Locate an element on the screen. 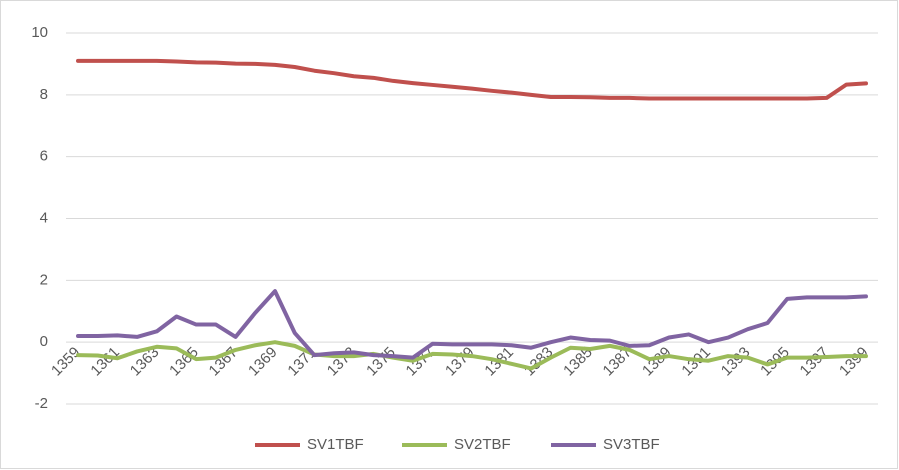  legend-label: SV1TBF is located at coordinates (335, 444).